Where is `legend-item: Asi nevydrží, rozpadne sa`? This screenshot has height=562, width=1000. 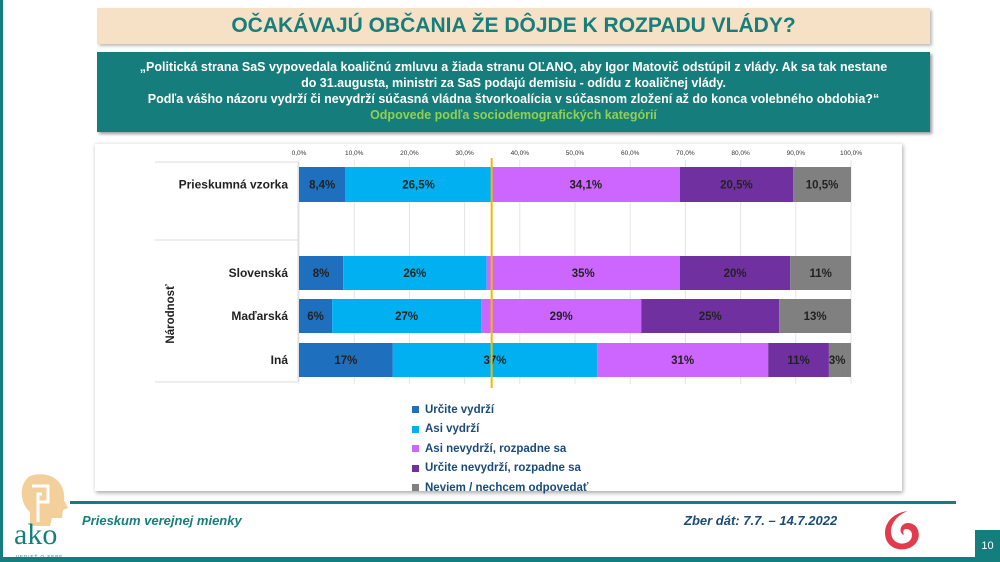
legend-item: Asi nevydrží, rozpadne sa is located at coordinates (500, 449).